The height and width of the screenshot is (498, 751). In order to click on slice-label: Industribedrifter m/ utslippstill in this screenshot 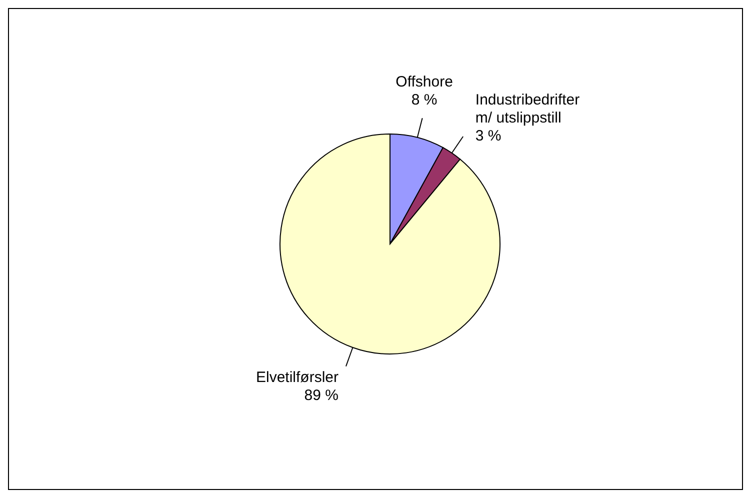, I will do `click(527, 108)`.